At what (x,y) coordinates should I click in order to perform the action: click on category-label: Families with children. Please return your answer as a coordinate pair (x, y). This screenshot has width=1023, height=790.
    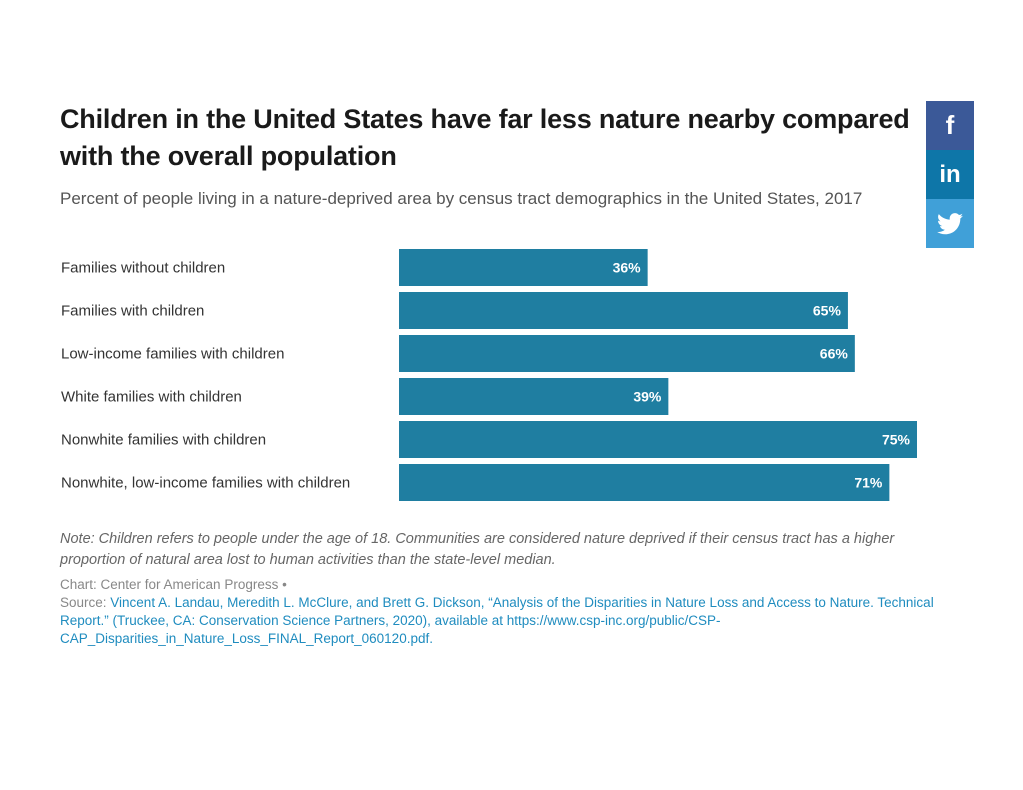
    Looking at the image, I should click on (132, 311).